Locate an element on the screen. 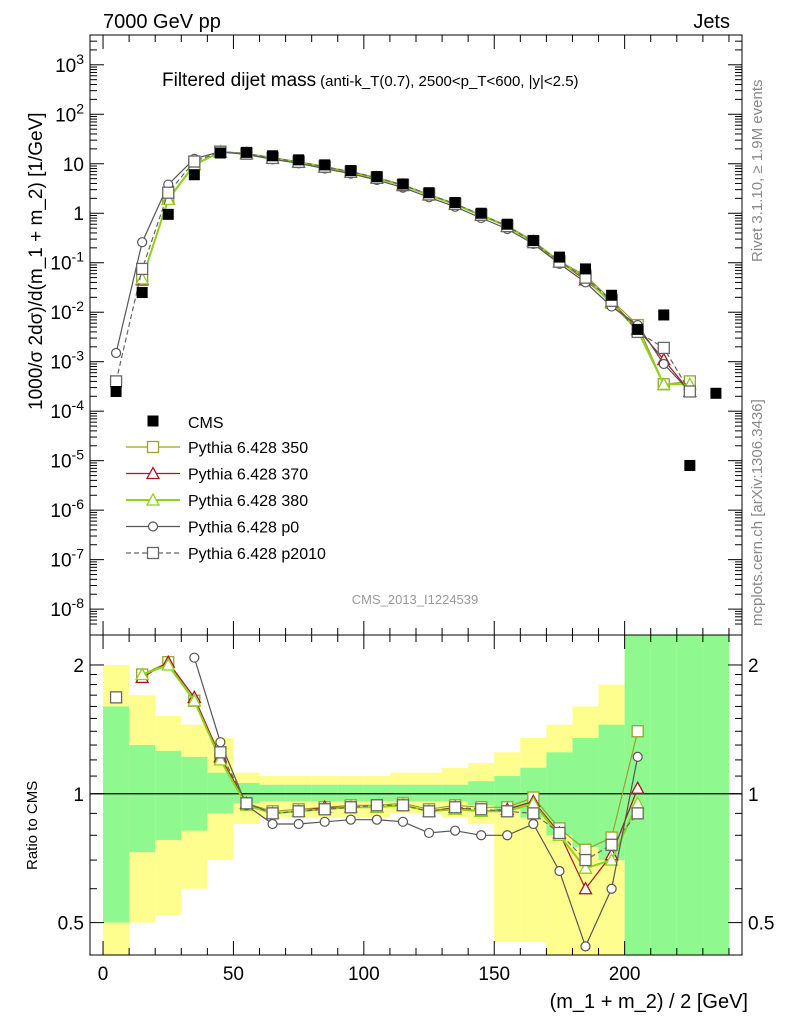  legend-label: CMS is located at coordinates (206, 423).